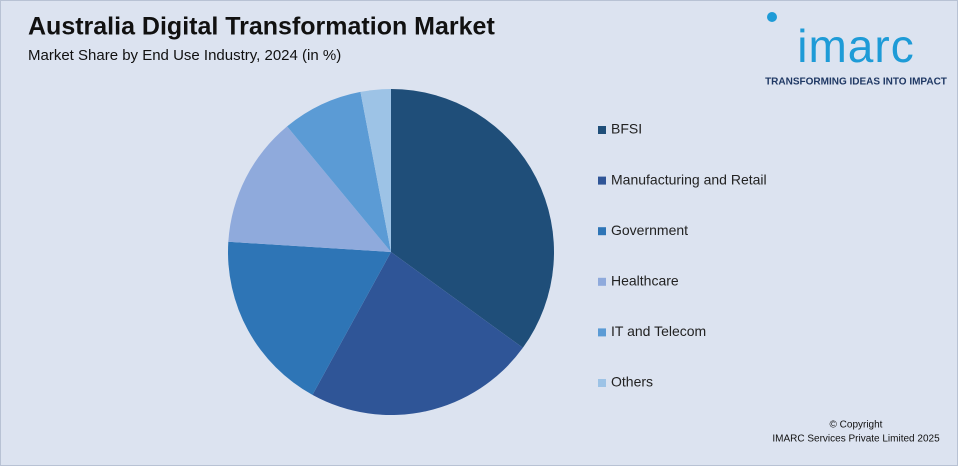  I want to click on company: IMARC Services Private Limited 2025, so click(856, 439).